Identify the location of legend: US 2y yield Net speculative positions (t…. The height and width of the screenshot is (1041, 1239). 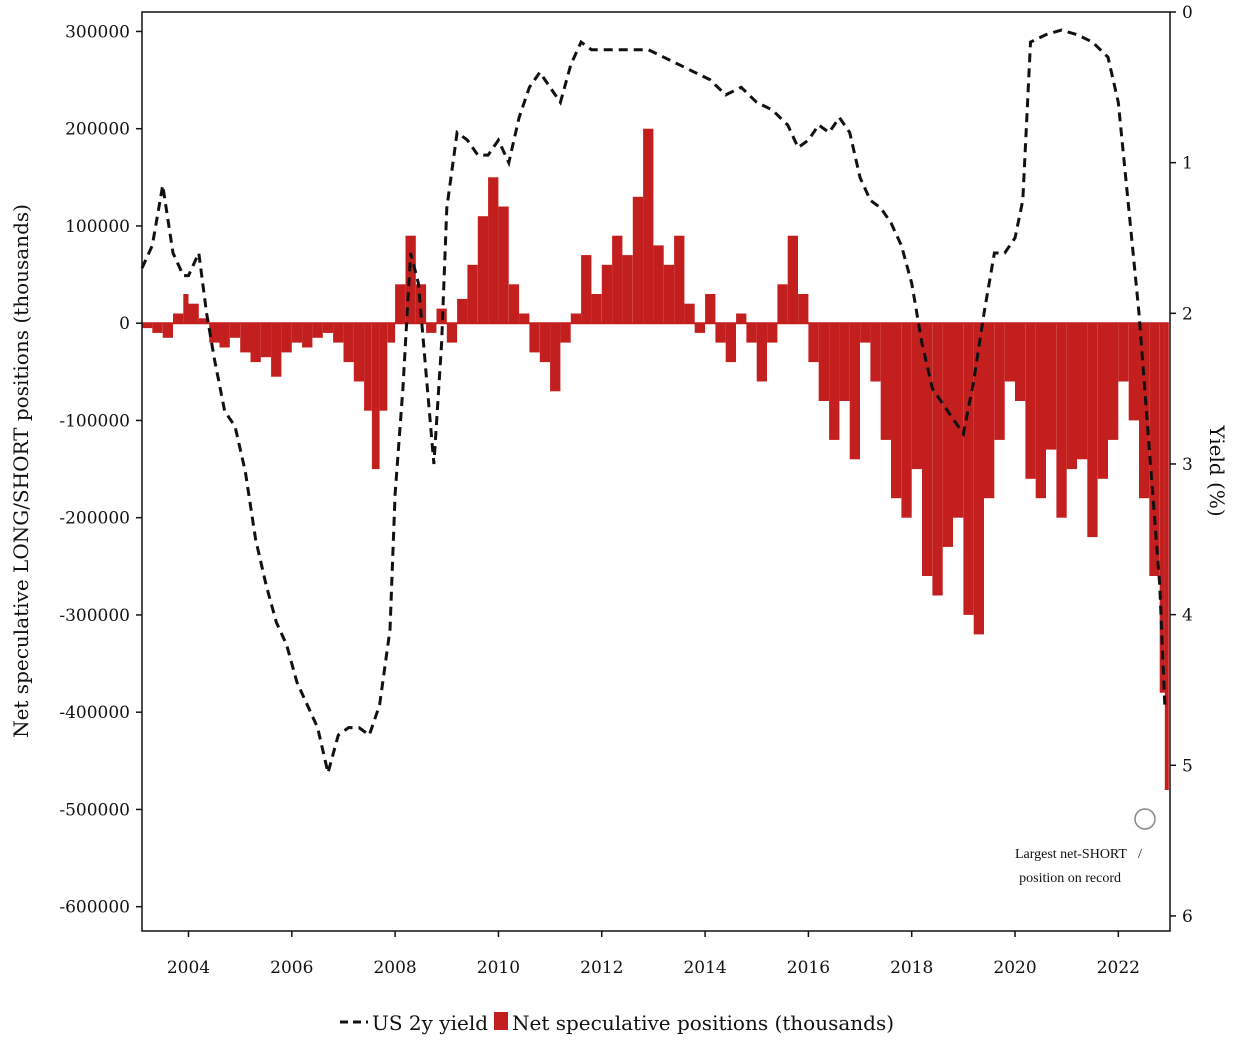
(617, 1023).